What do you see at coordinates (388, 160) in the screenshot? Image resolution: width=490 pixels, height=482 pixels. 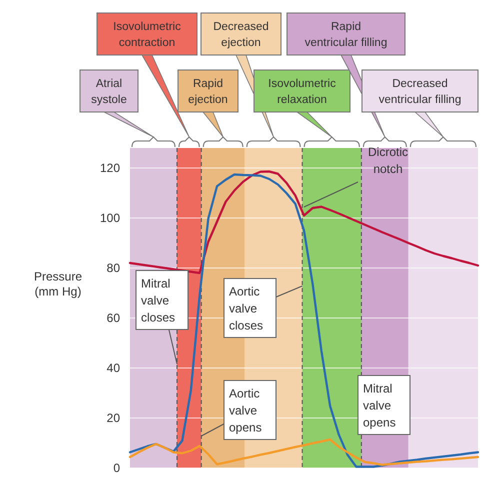 I see `annotation: Dicrotic notch` at bounding box center [388, 160].